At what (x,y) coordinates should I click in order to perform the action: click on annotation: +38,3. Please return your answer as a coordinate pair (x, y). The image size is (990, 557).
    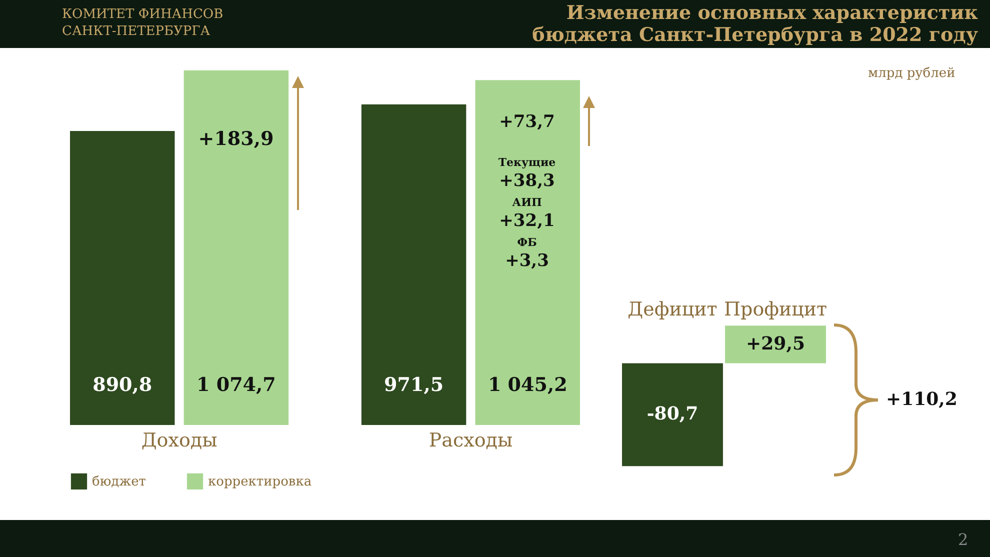
    Looking at the image, I should click on (527, 181).